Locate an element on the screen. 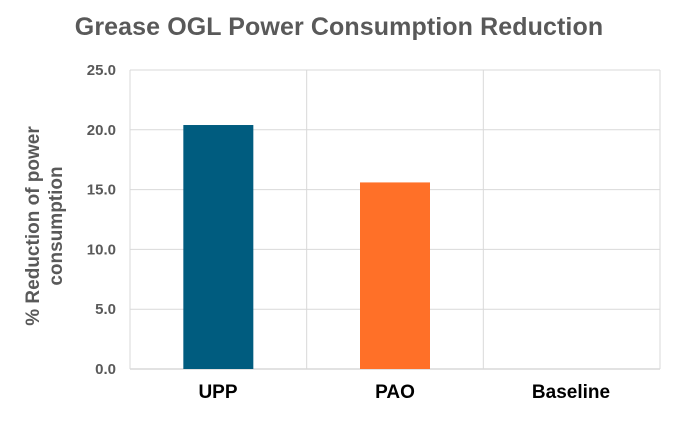 This screenshot has height=422, width=678. y-axis-label-line-1: % Reduction of power is located at coordinates (33, 226).